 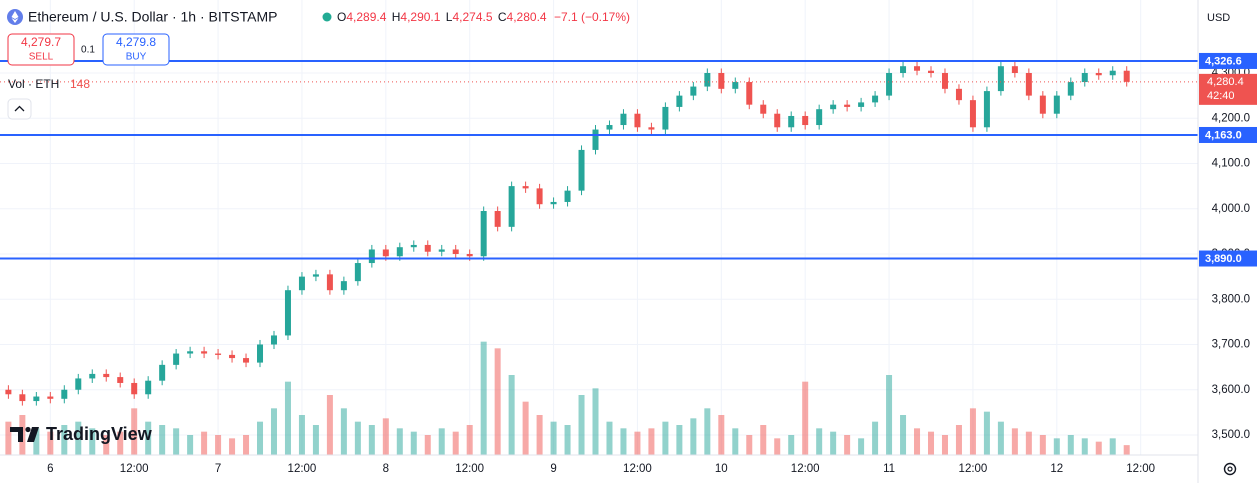 What do you see at coordinates (889, 469) in the screenshot?
I see `x-tick-label: 11` at bounding box center [889, 469].